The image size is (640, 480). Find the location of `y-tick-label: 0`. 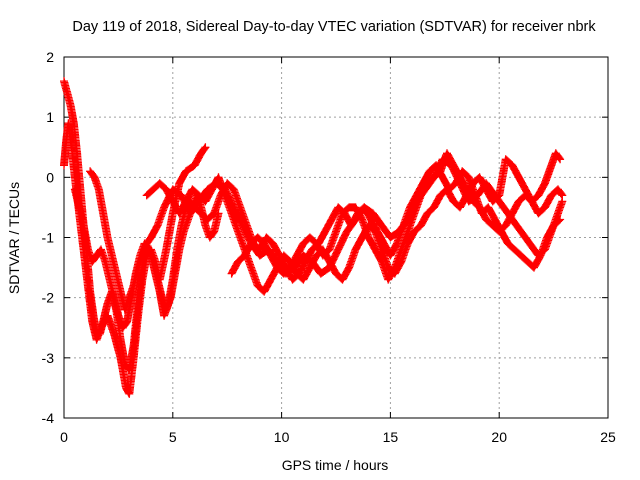

y-tick-label: 0 is located at coordinates (50, 177).